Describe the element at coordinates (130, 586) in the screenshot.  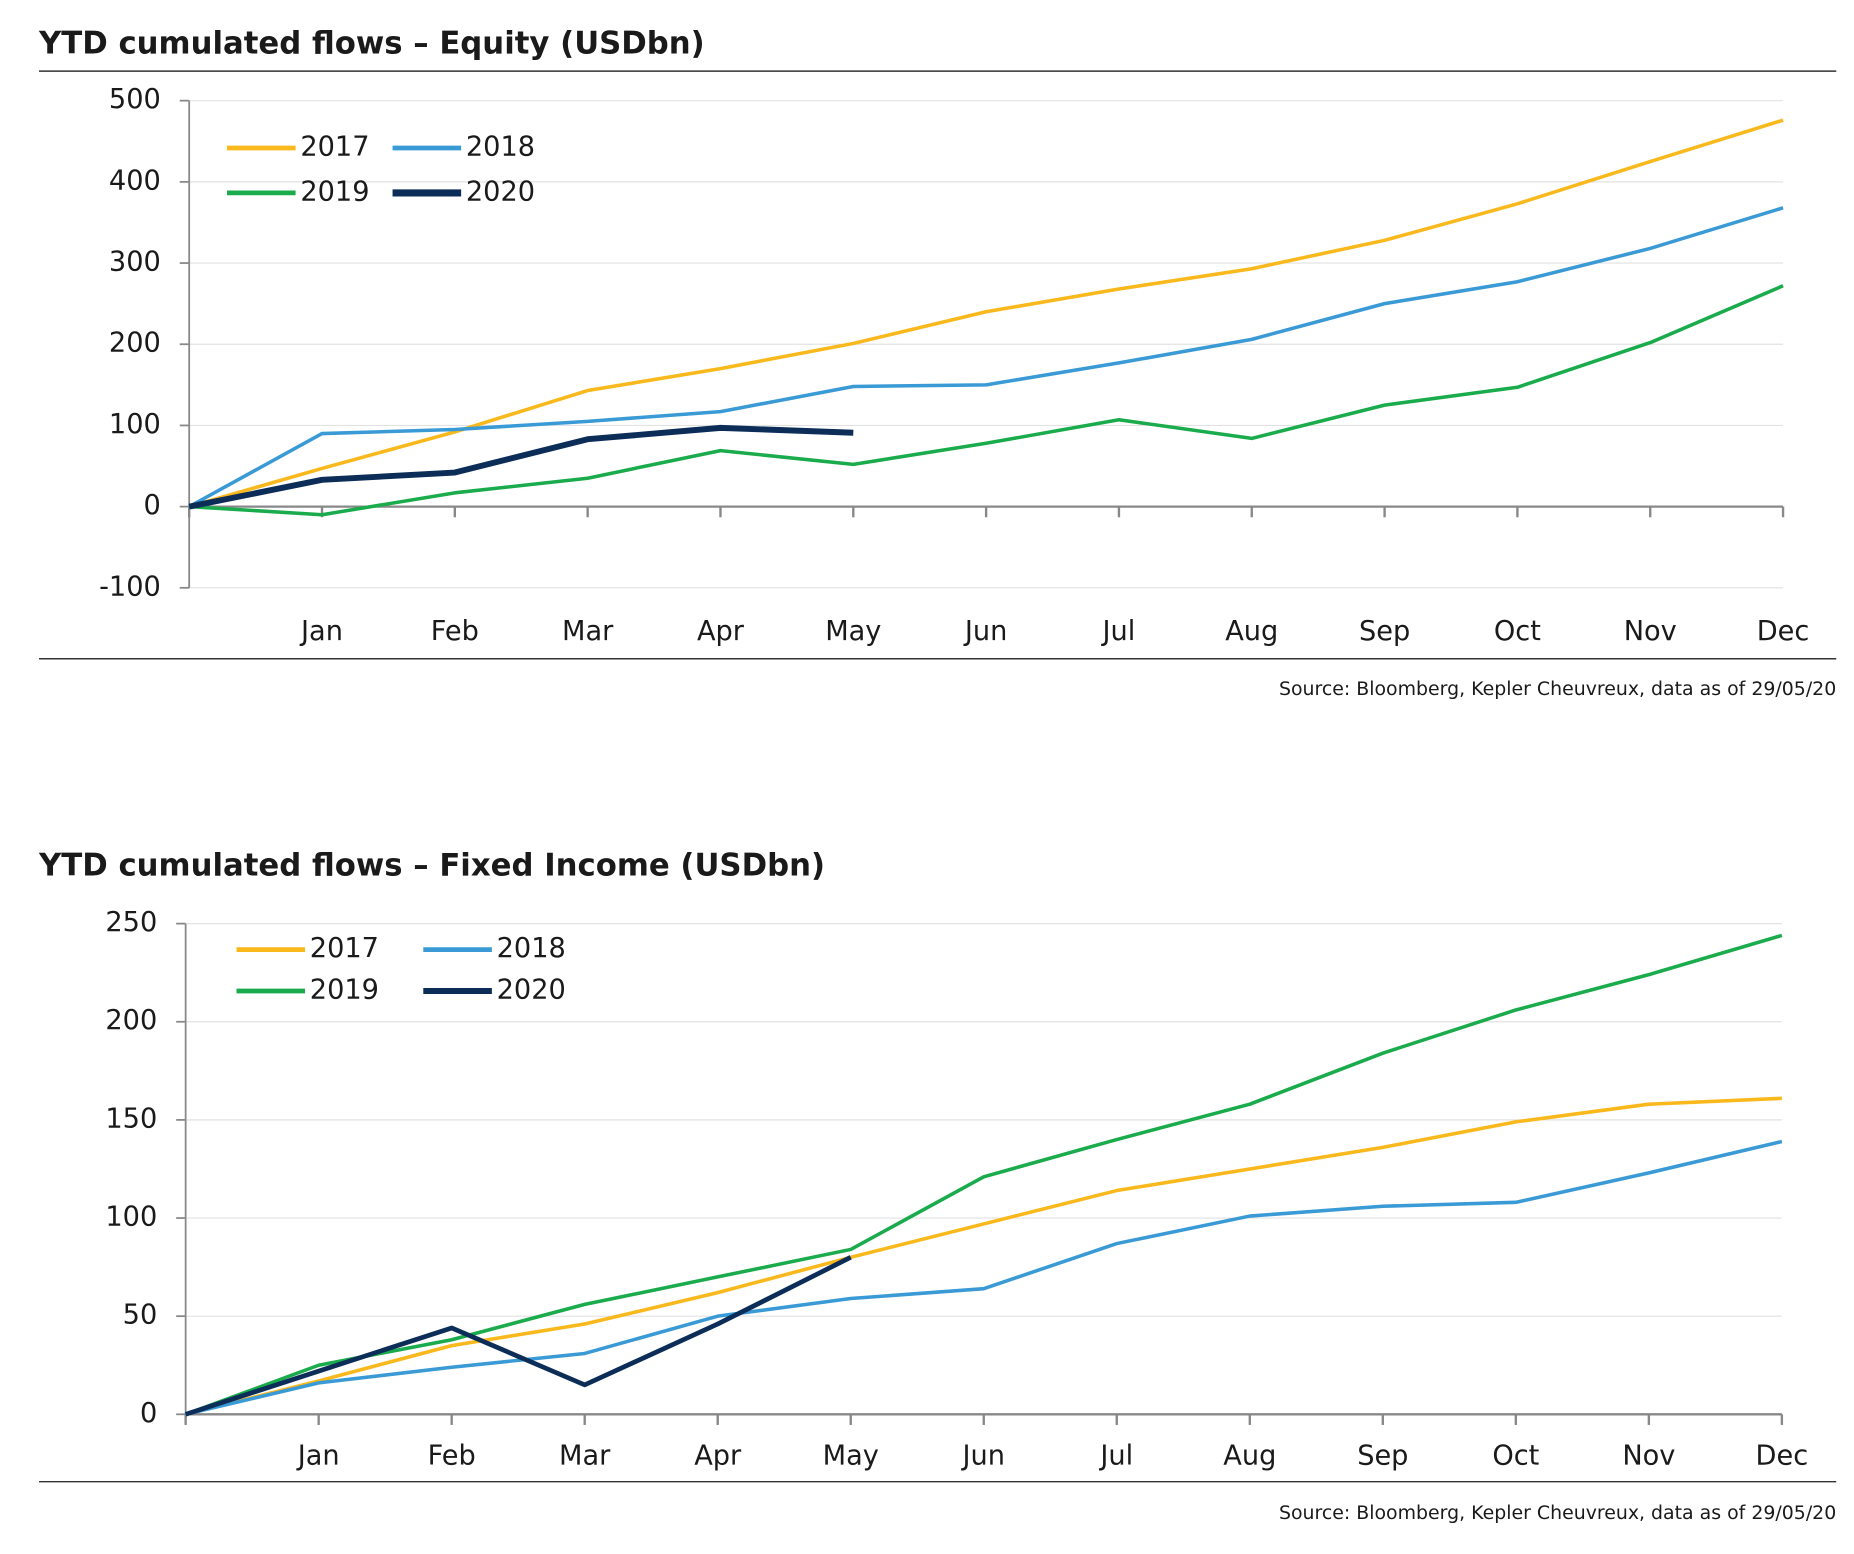
I see `y-tick-label: -100` at that location.